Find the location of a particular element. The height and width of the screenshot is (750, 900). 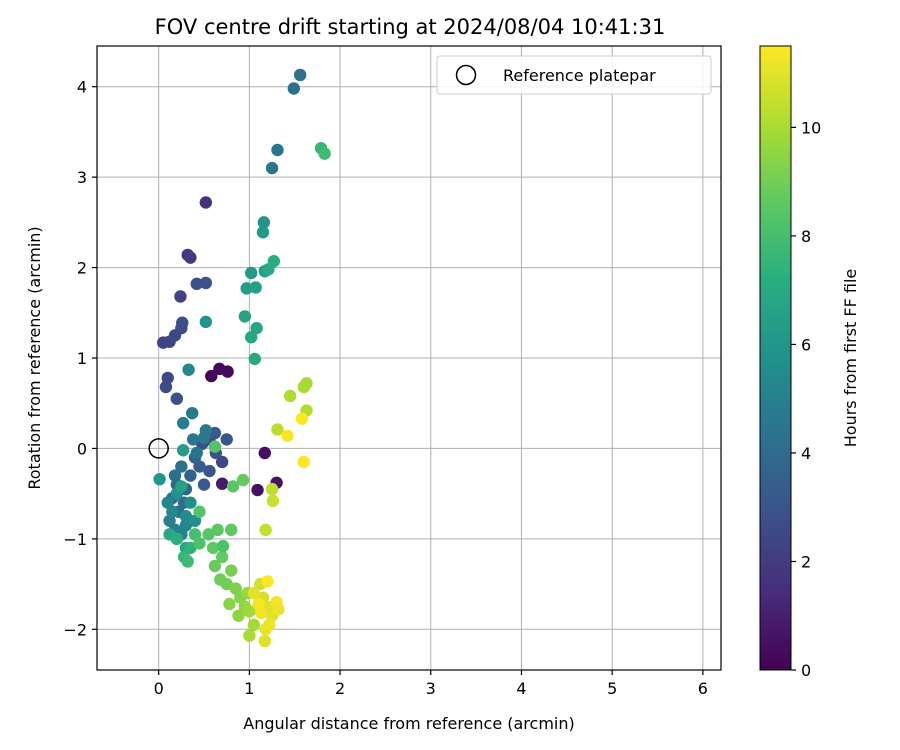

colorbar-tick-label: 8 is located at coordinates (806, 236).